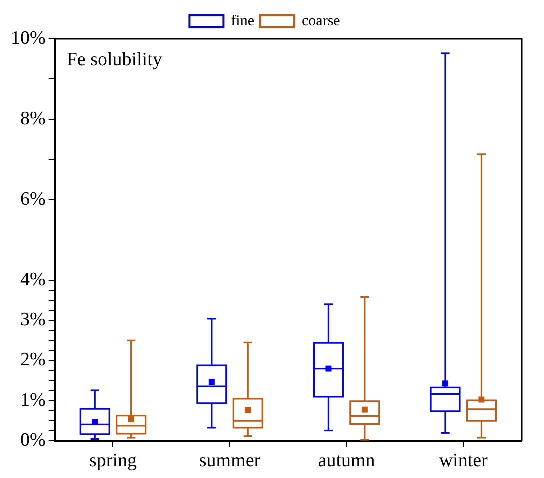  What do you see at coordinates (28, 38) in the screenshot?
I see `y-tick-label: 10%` at bounding box center [28, 38].